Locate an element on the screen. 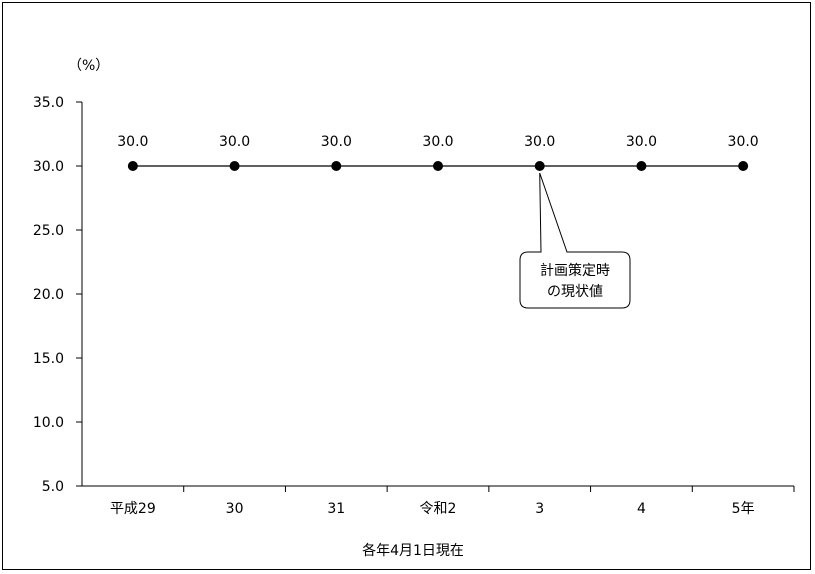 The height and width of the screenshot is (574, 815). x-tick-label: 4 is located at coordinates (641, 509).